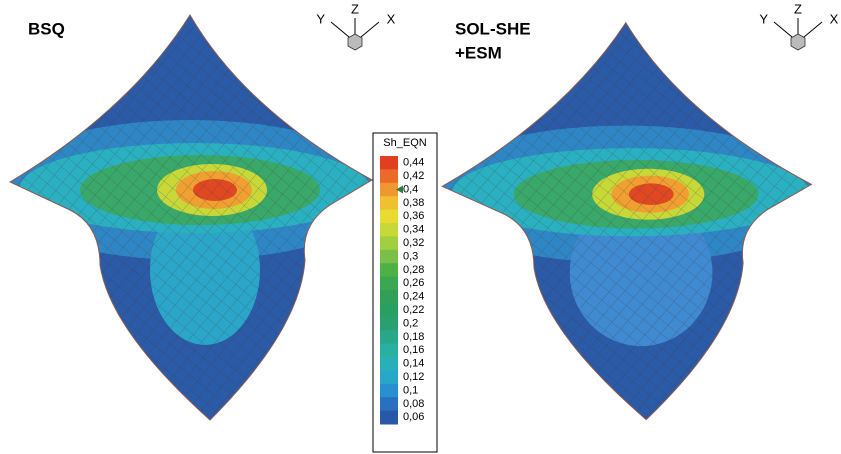 This screenshot has width=841, height=454. What do you see at coordinates (478, 52) in the screenshot?
I see `panel-title: +ESM` at bounding box center [478, 52].